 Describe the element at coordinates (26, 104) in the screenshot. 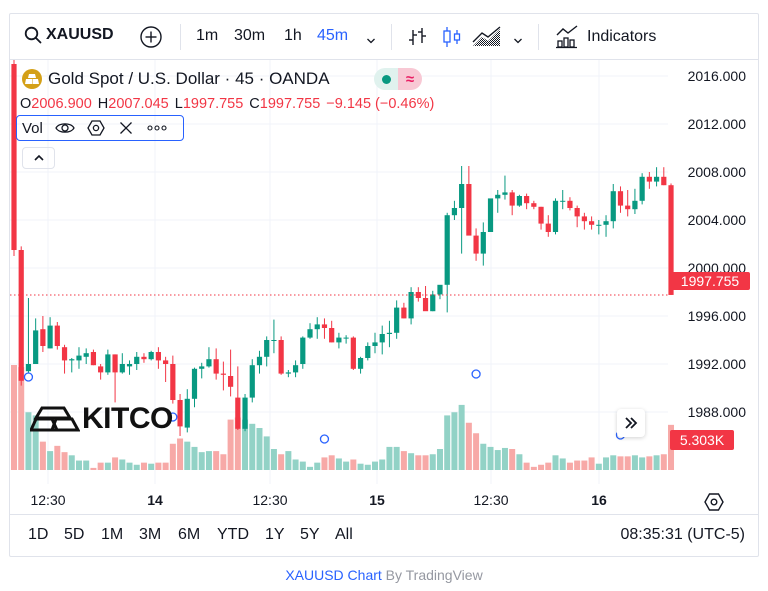

I see `open-label: O` at that location.